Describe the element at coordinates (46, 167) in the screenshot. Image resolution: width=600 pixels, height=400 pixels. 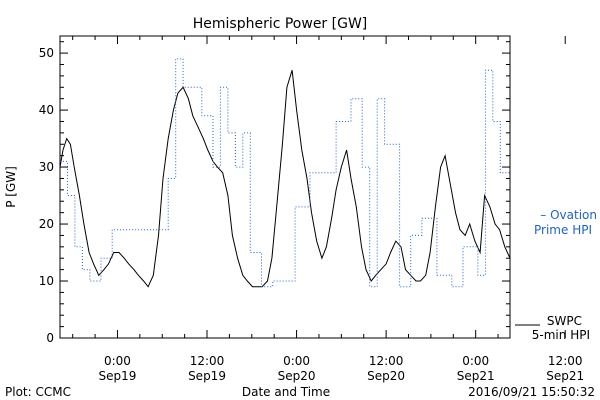
I see `y-tick-label: 30` at that location.